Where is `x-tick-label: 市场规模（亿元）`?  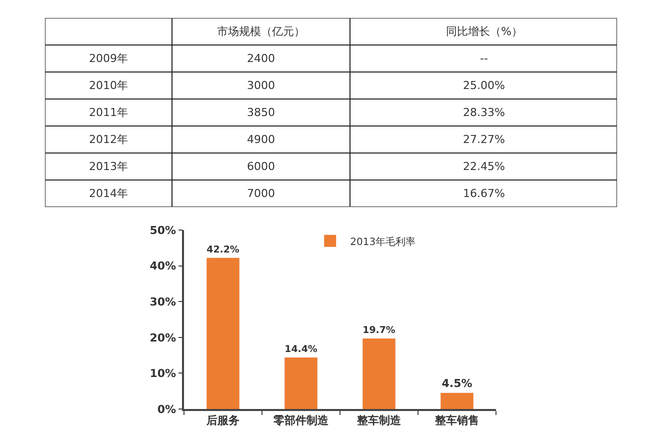
x-tick-label: 市场规模（亿元） is located at coordinates (261, 31).